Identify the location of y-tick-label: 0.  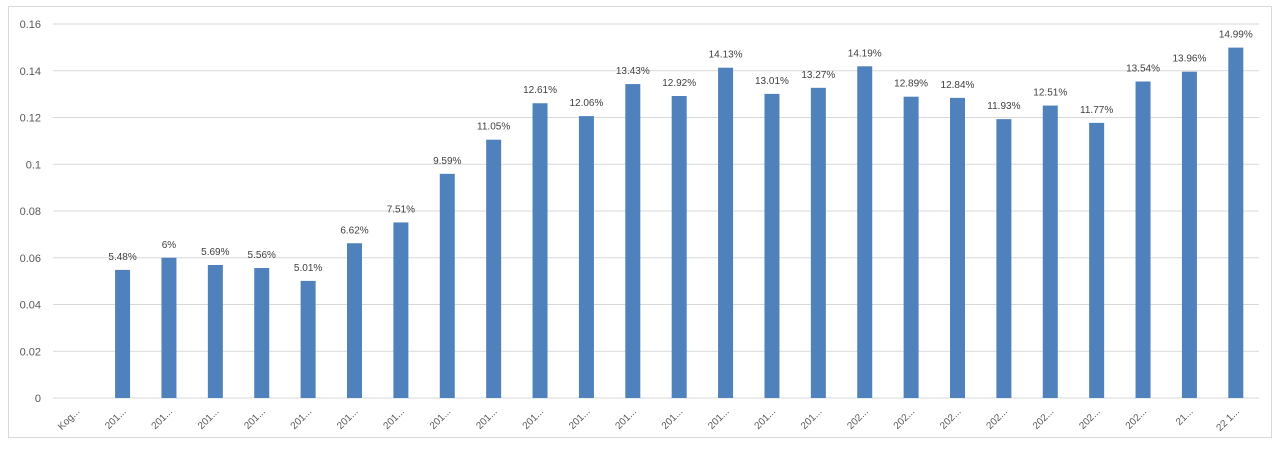
(38, 399).